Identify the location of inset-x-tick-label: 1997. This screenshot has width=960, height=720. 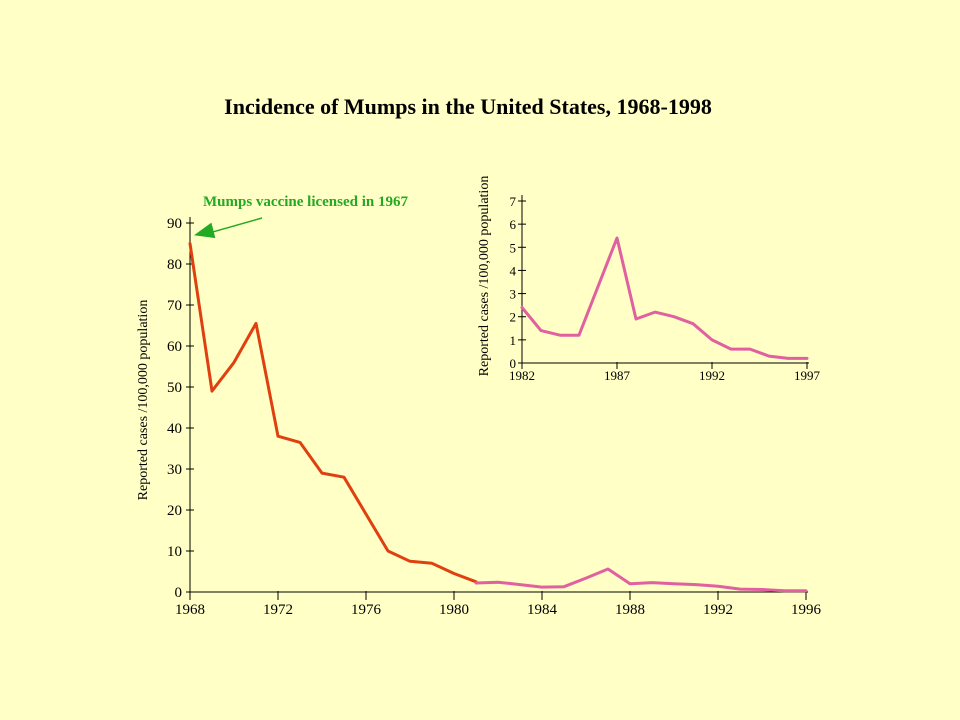
(807, 375).